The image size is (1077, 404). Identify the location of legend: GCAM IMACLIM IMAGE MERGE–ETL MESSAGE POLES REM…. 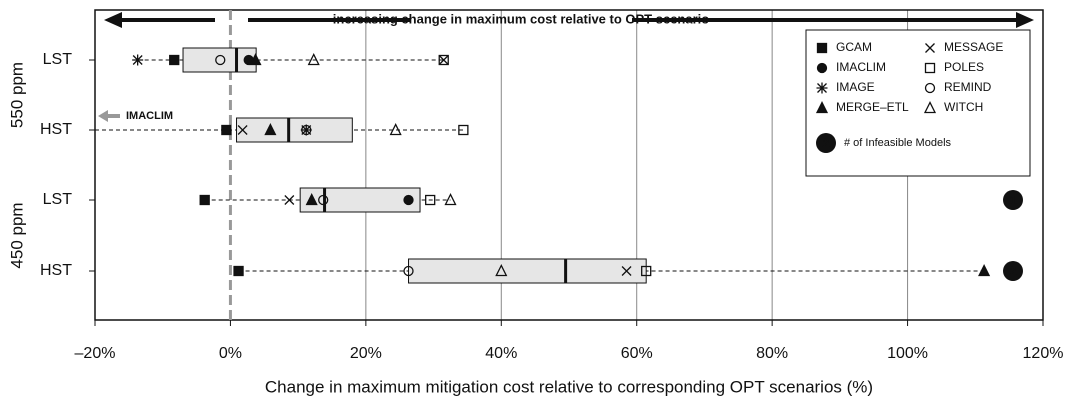
(918, 103).